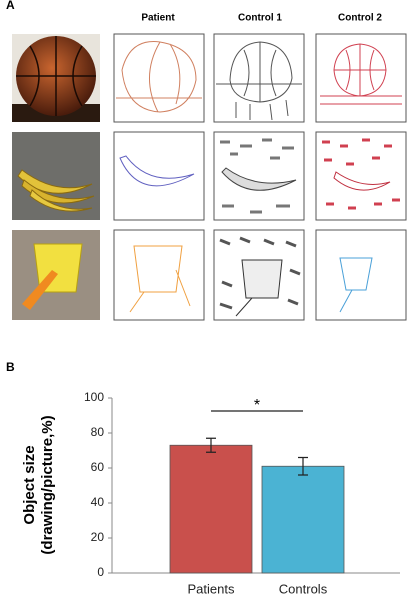  What do you see at coordinates (257, 405) in the screenshot?
I see `significance-mark: *` at bounding box center [257, 405].